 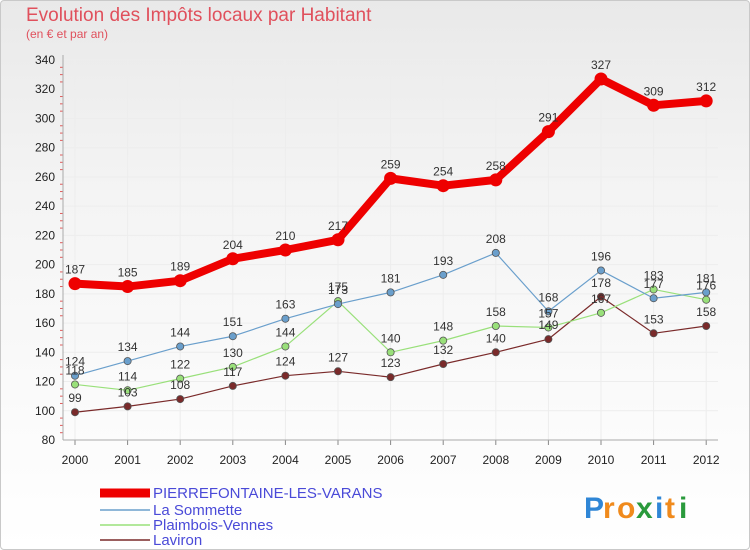 What do you see at coordinates (391, 363) in the screenshot?
I see `data-label: 123` at bounding box center [391, 363].